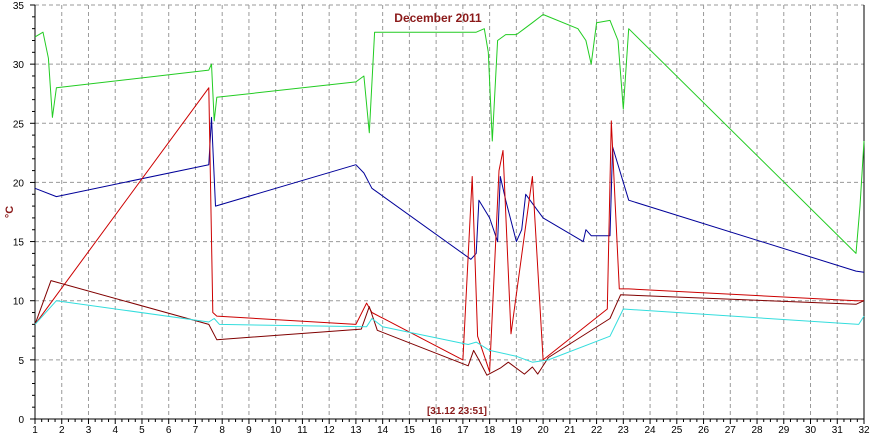 Image resolution: width=876 pixels, height=448 pixels. I want to click on x-tick-label: 3, so click(89, 430).